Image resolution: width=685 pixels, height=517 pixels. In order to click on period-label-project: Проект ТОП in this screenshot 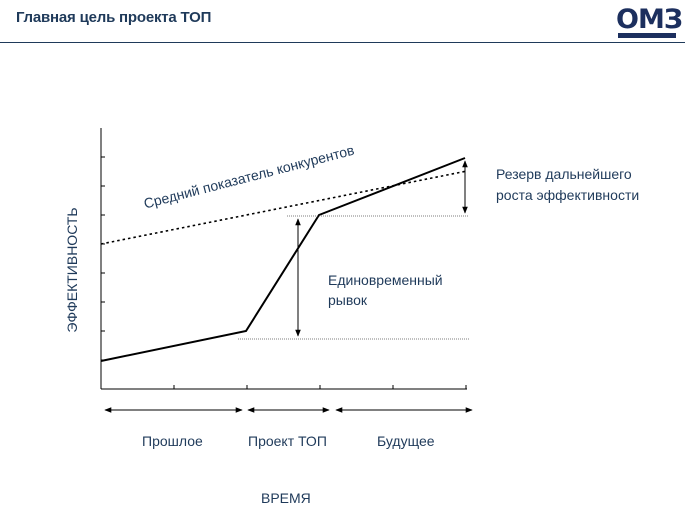, I will do `click(287, 441)`.